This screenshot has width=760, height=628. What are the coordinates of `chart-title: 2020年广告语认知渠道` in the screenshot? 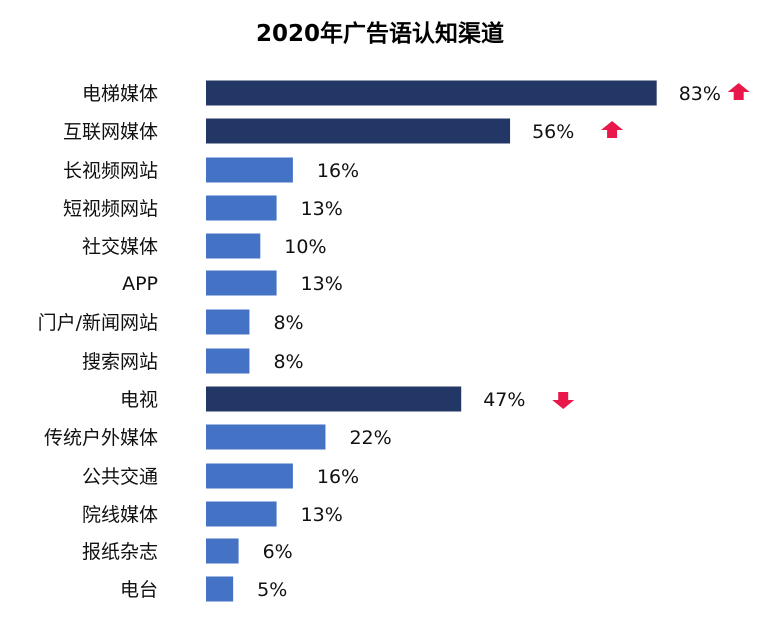 It's located at (379, 34).